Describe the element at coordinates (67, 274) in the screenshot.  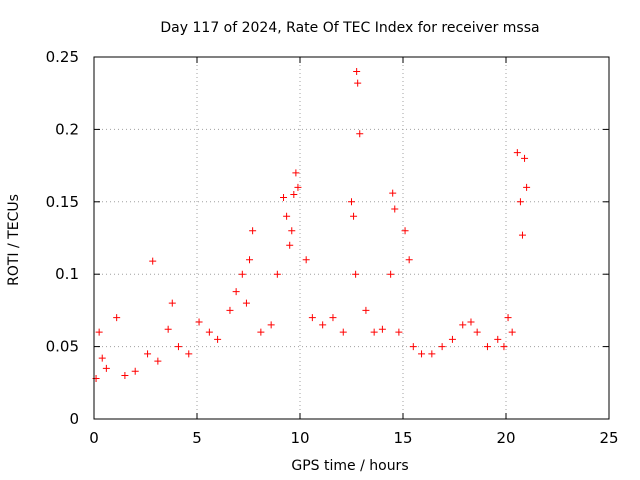
I see `y-tick-label: 0.1` at that location.